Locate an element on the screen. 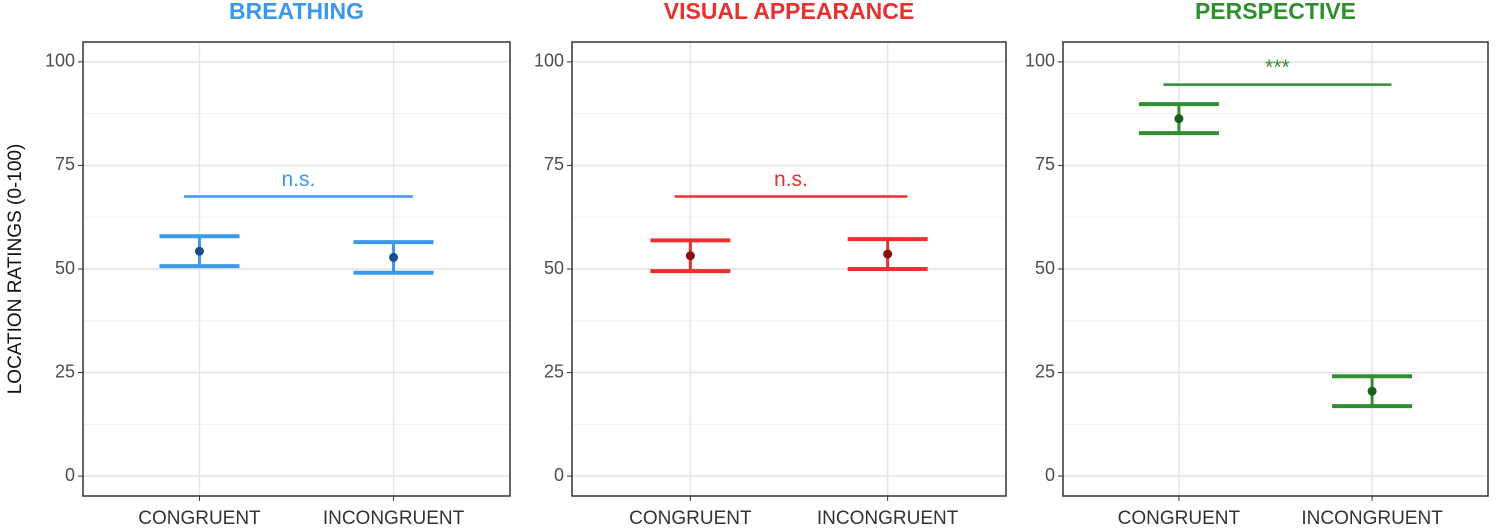  panel-title: VISUAL APPEARANCE is located at coordinates (789, 12).